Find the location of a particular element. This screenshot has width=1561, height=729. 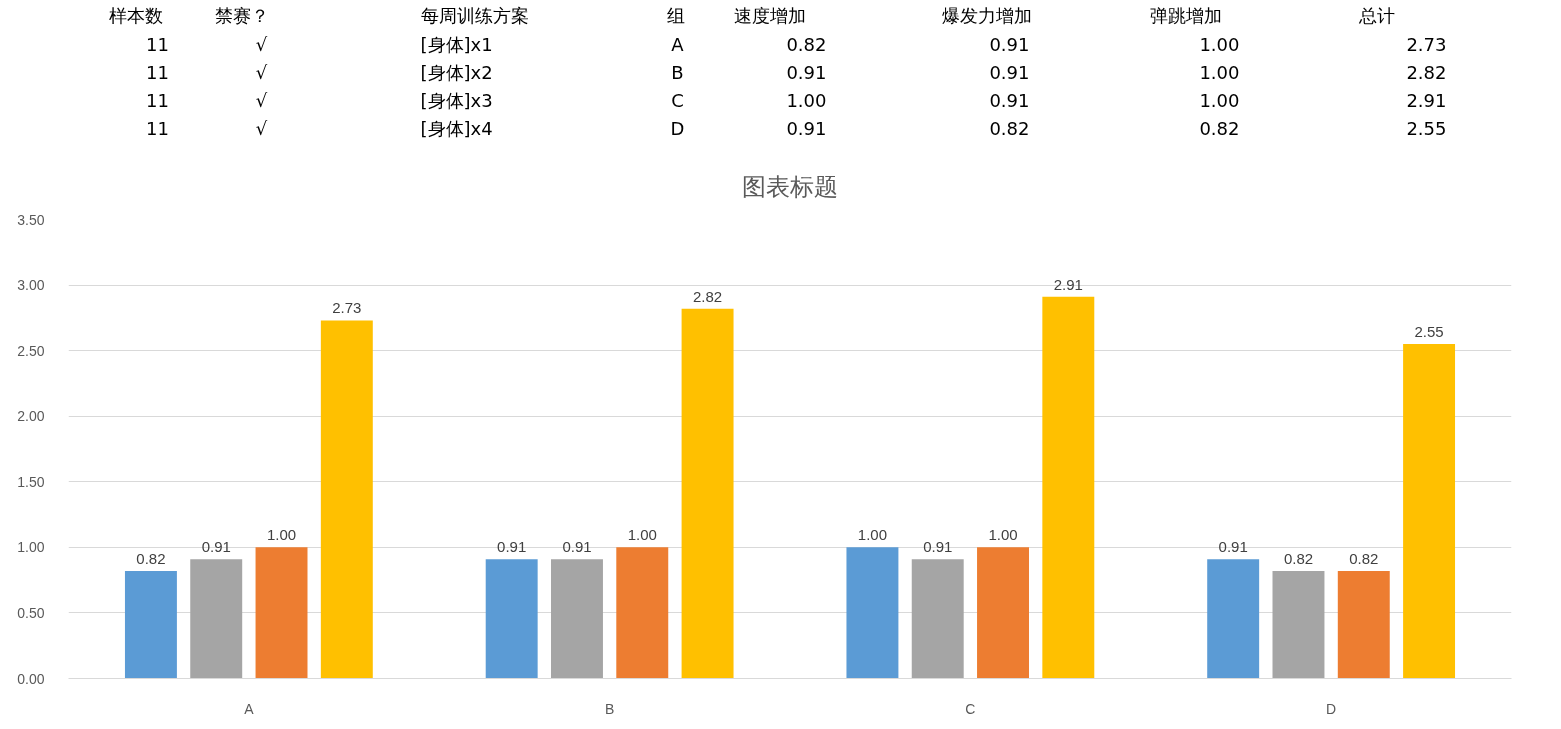

category-label: 禁赛？ is located at coordinates (241, 15).